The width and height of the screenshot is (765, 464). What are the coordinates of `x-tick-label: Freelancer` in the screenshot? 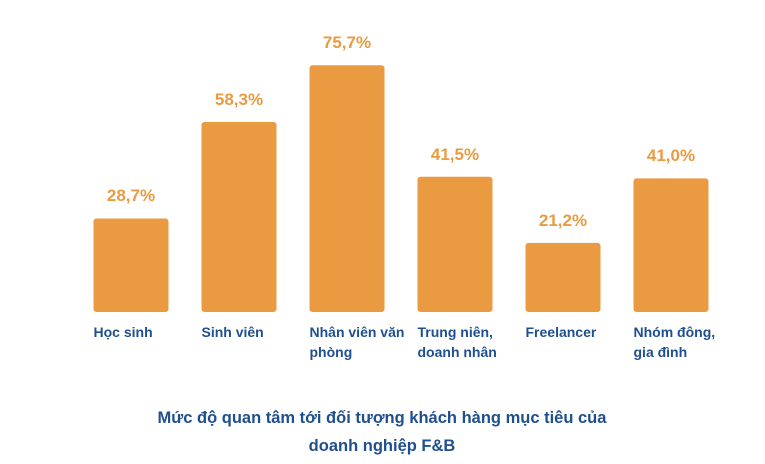 It's located at (561, 332).